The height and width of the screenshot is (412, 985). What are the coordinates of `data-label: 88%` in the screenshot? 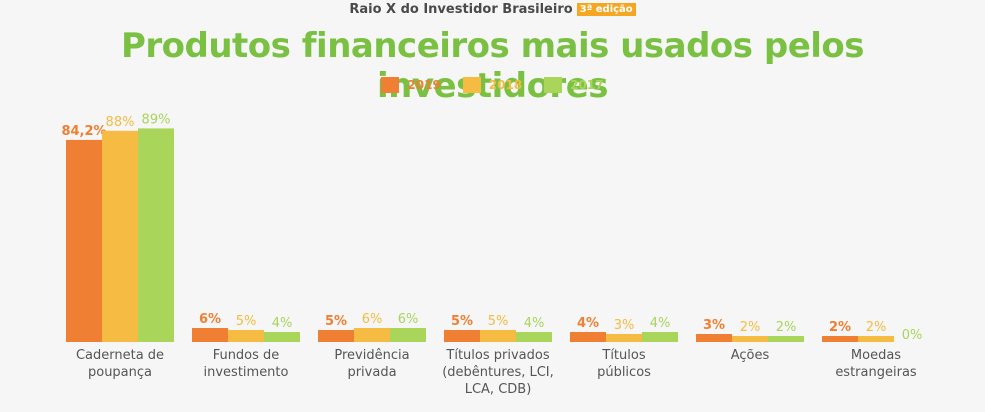 It's located at (120, 122).